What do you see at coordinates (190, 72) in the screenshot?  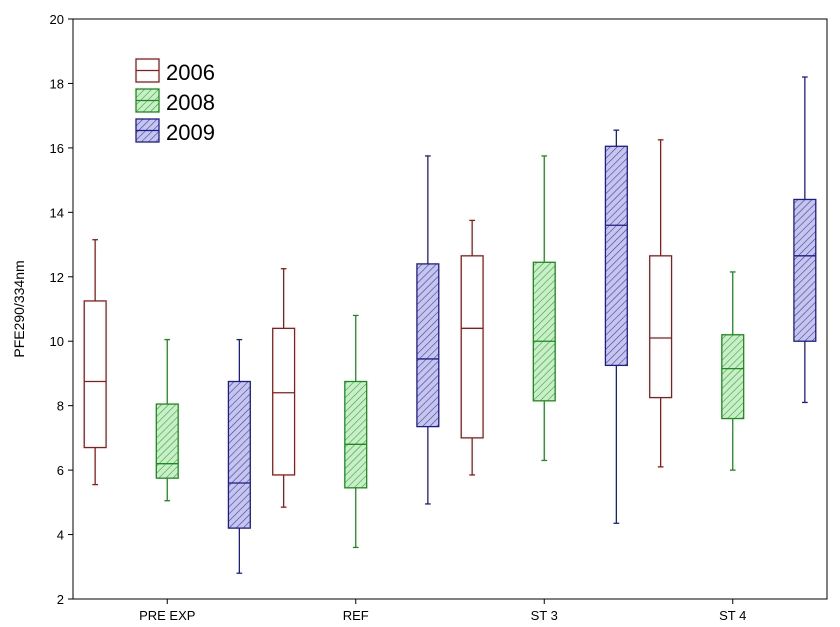 I see `legend-label: 2006` at bounding box center [190, 72].